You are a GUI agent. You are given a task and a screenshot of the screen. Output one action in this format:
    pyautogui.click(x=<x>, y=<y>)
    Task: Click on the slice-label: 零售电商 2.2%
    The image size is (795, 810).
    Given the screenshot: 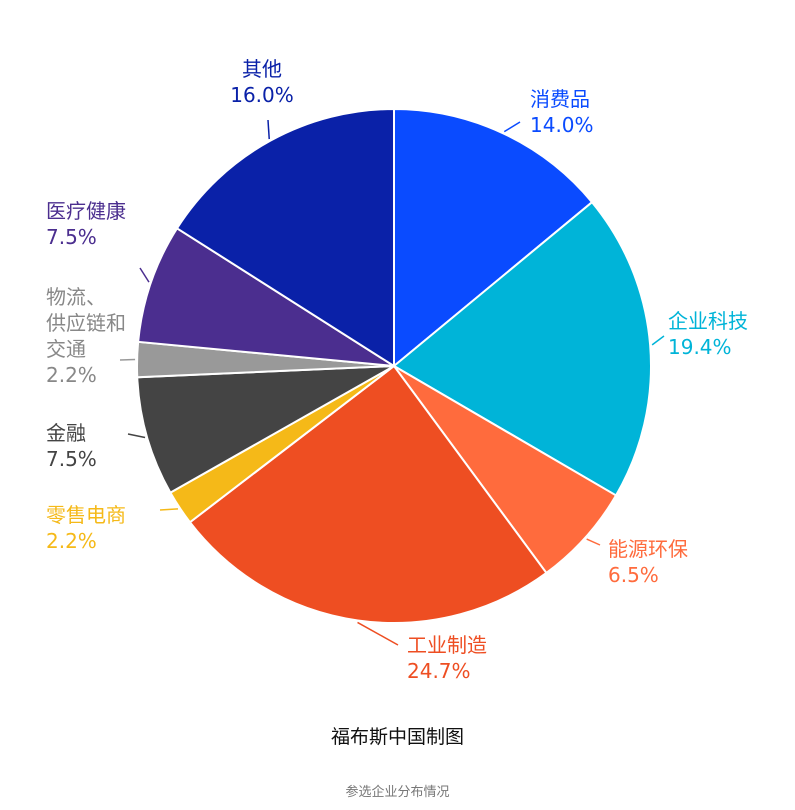 What is the action you would take?
    pyautogui.click(x=86, y=528)
    